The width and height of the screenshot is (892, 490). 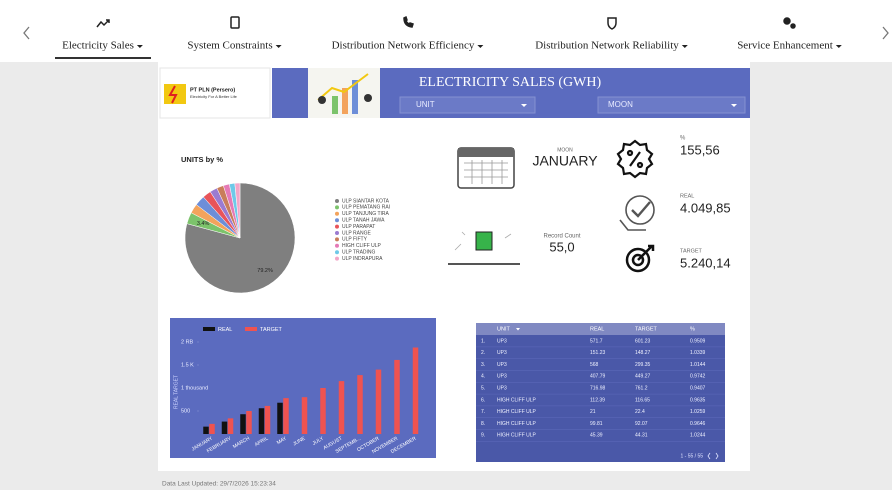 What do you see at coordinates (691, 251) in the screenshot?
I see `kpi-target-label: TARGET` at bounding box center [691, 251].